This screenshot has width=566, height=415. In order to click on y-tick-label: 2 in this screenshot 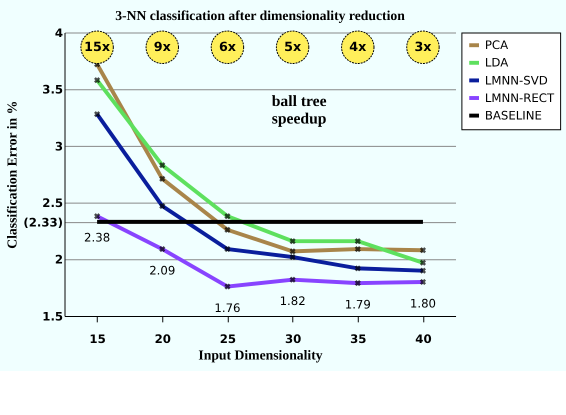, I will do `click(59, 259)`.